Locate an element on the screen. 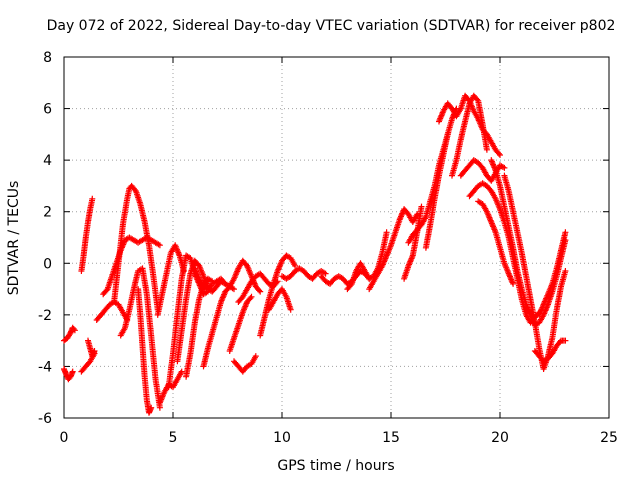 The height and width of the screenshot is (480, 640). x-tick-label: 20 is located at coordinates (500, 438).